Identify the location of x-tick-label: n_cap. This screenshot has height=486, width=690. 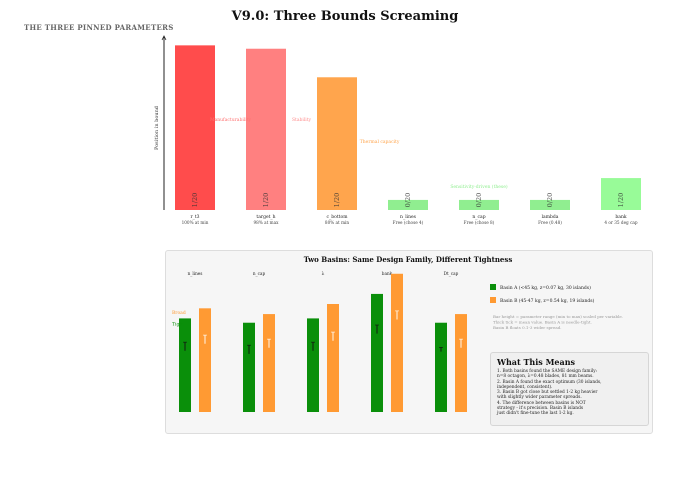
(478, 217).